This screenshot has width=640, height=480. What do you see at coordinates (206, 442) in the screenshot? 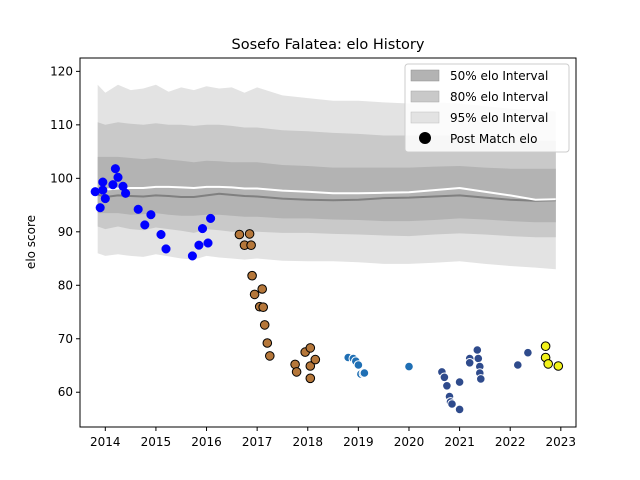
I see `x-tick-label: 2016` at bounding box center [206, 442].